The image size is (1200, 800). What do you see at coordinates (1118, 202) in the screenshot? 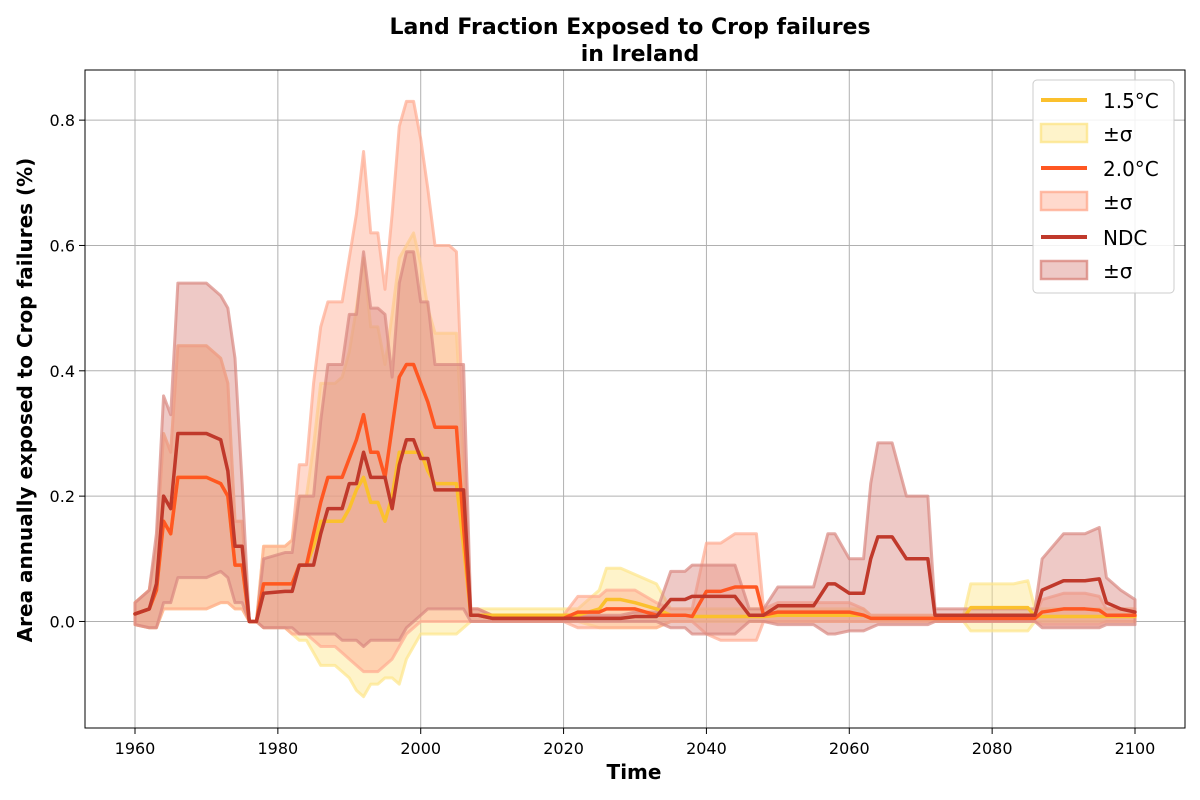
I see `legend-entry-2p0-sigma: ±σ` at bounding box center [1118, 202].